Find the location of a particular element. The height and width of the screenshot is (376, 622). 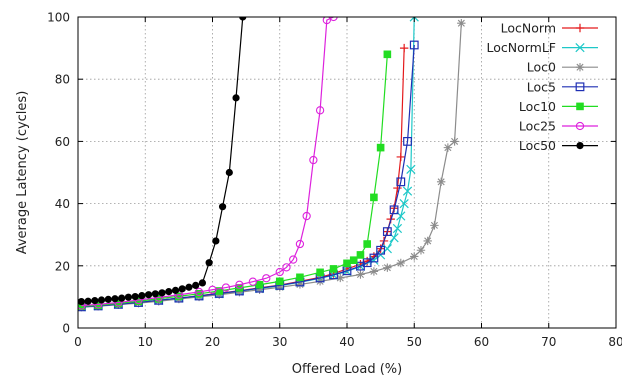

legend-entry-loc10: Loc10 is located at coordinates (558, 106).